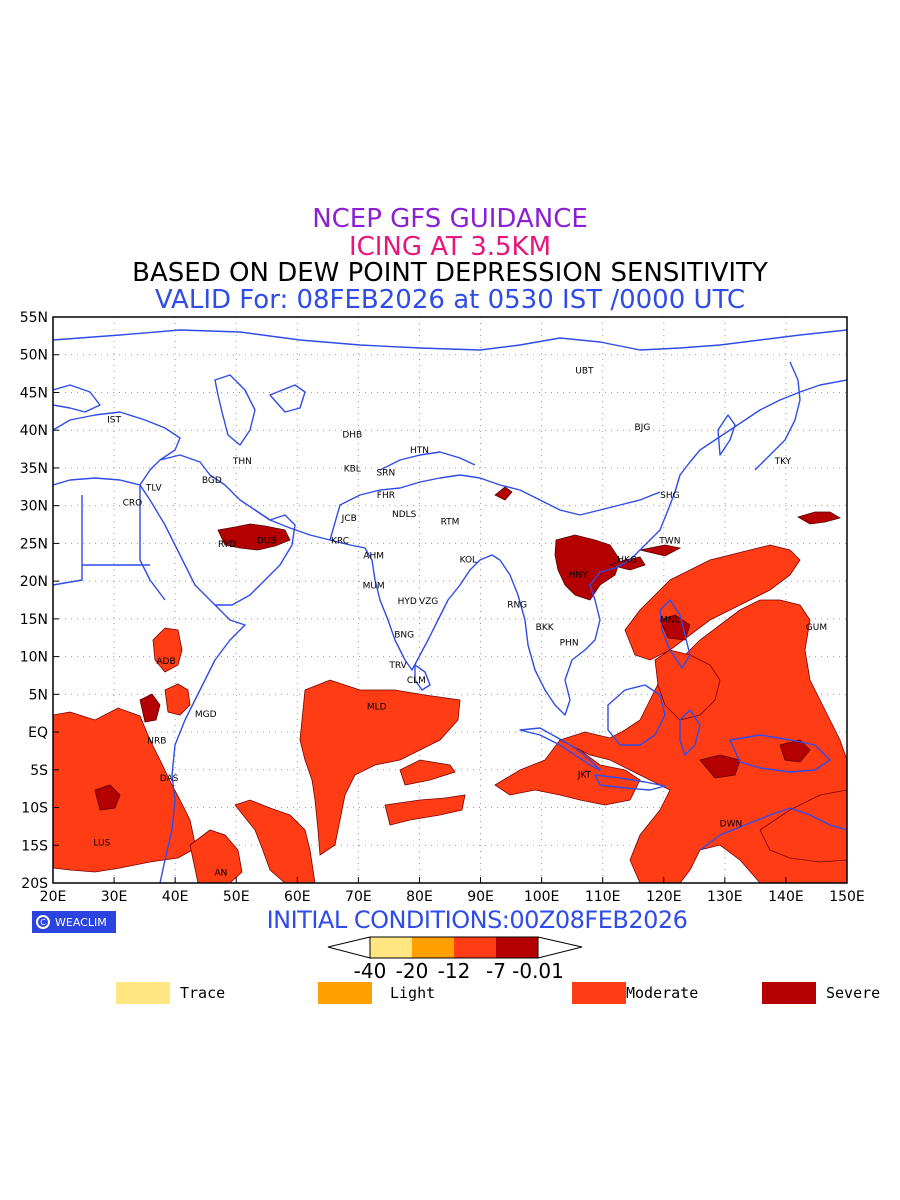 Image resolution: width=900 pixels, height=1200 pixels. I want to click on station-ubt: UBT, so click(584, 372).